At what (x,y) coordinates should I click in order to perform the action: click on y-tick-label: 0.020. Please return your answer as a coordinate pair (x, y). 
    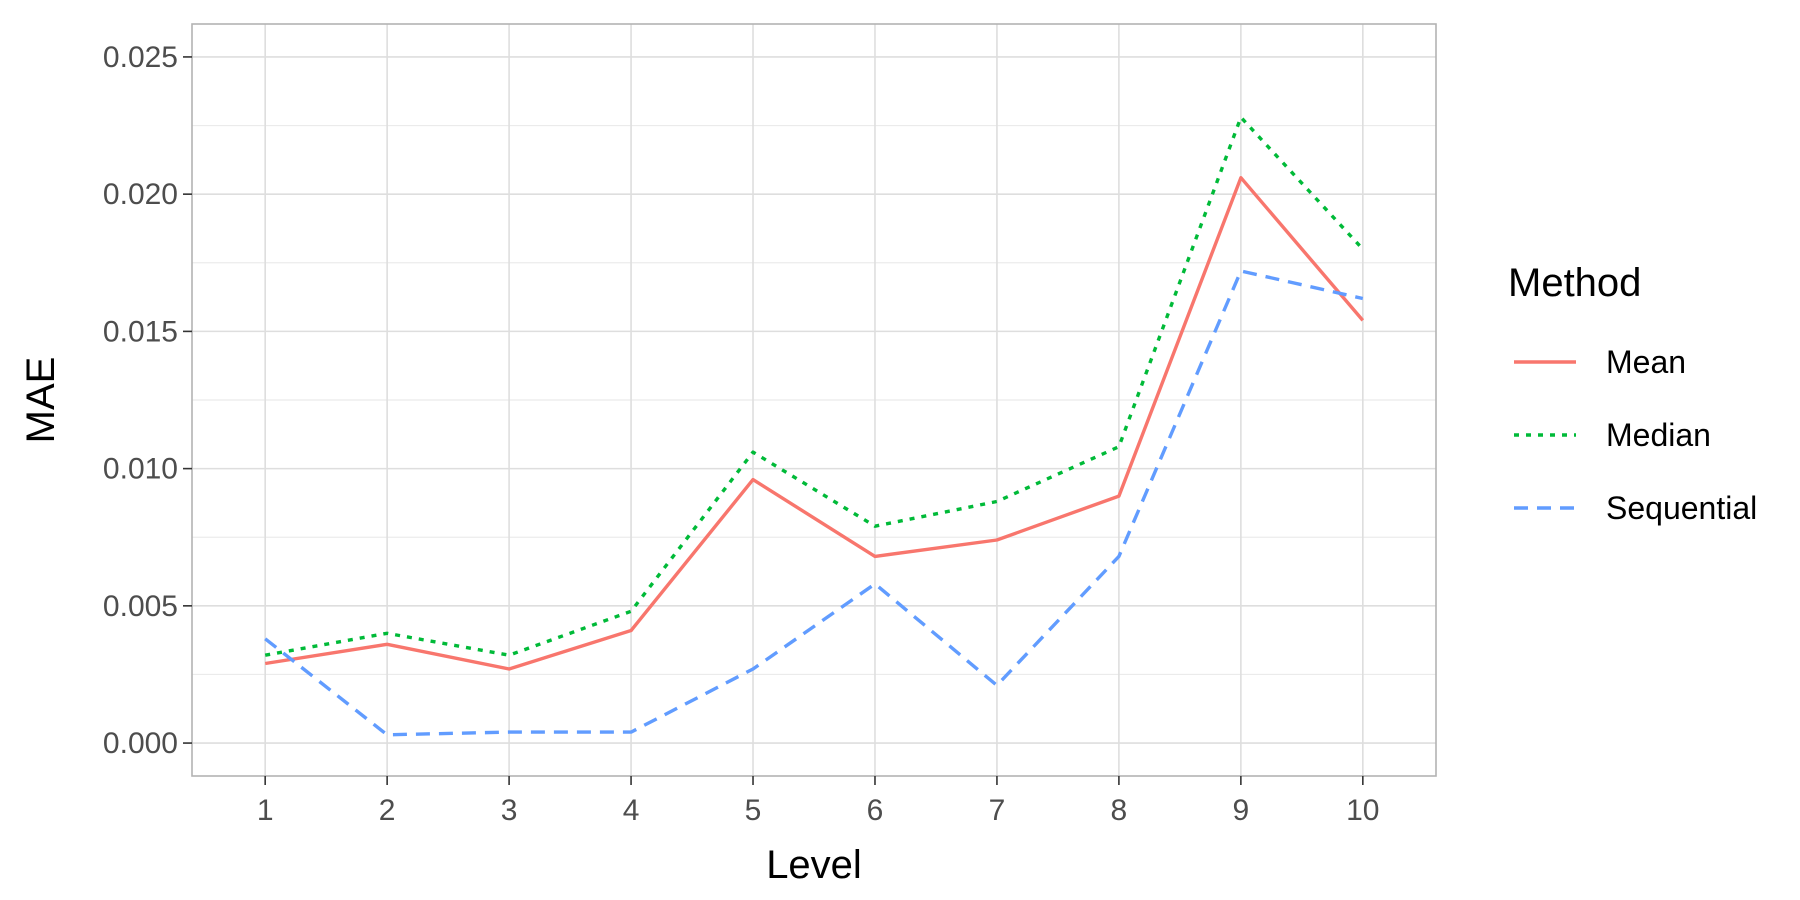
    Looking at the image, I should click on (140, 194).